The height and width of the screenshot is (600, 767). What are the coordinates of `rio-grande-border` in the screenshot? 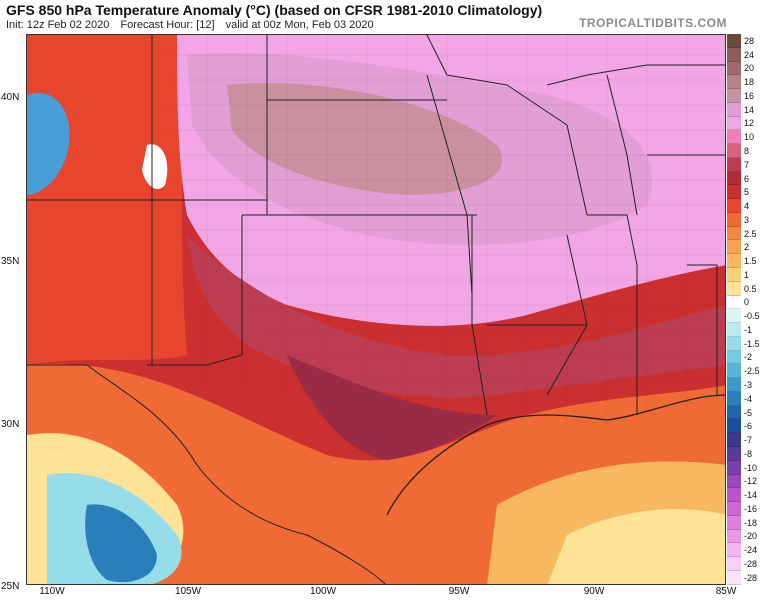 It's located at (236, 474).